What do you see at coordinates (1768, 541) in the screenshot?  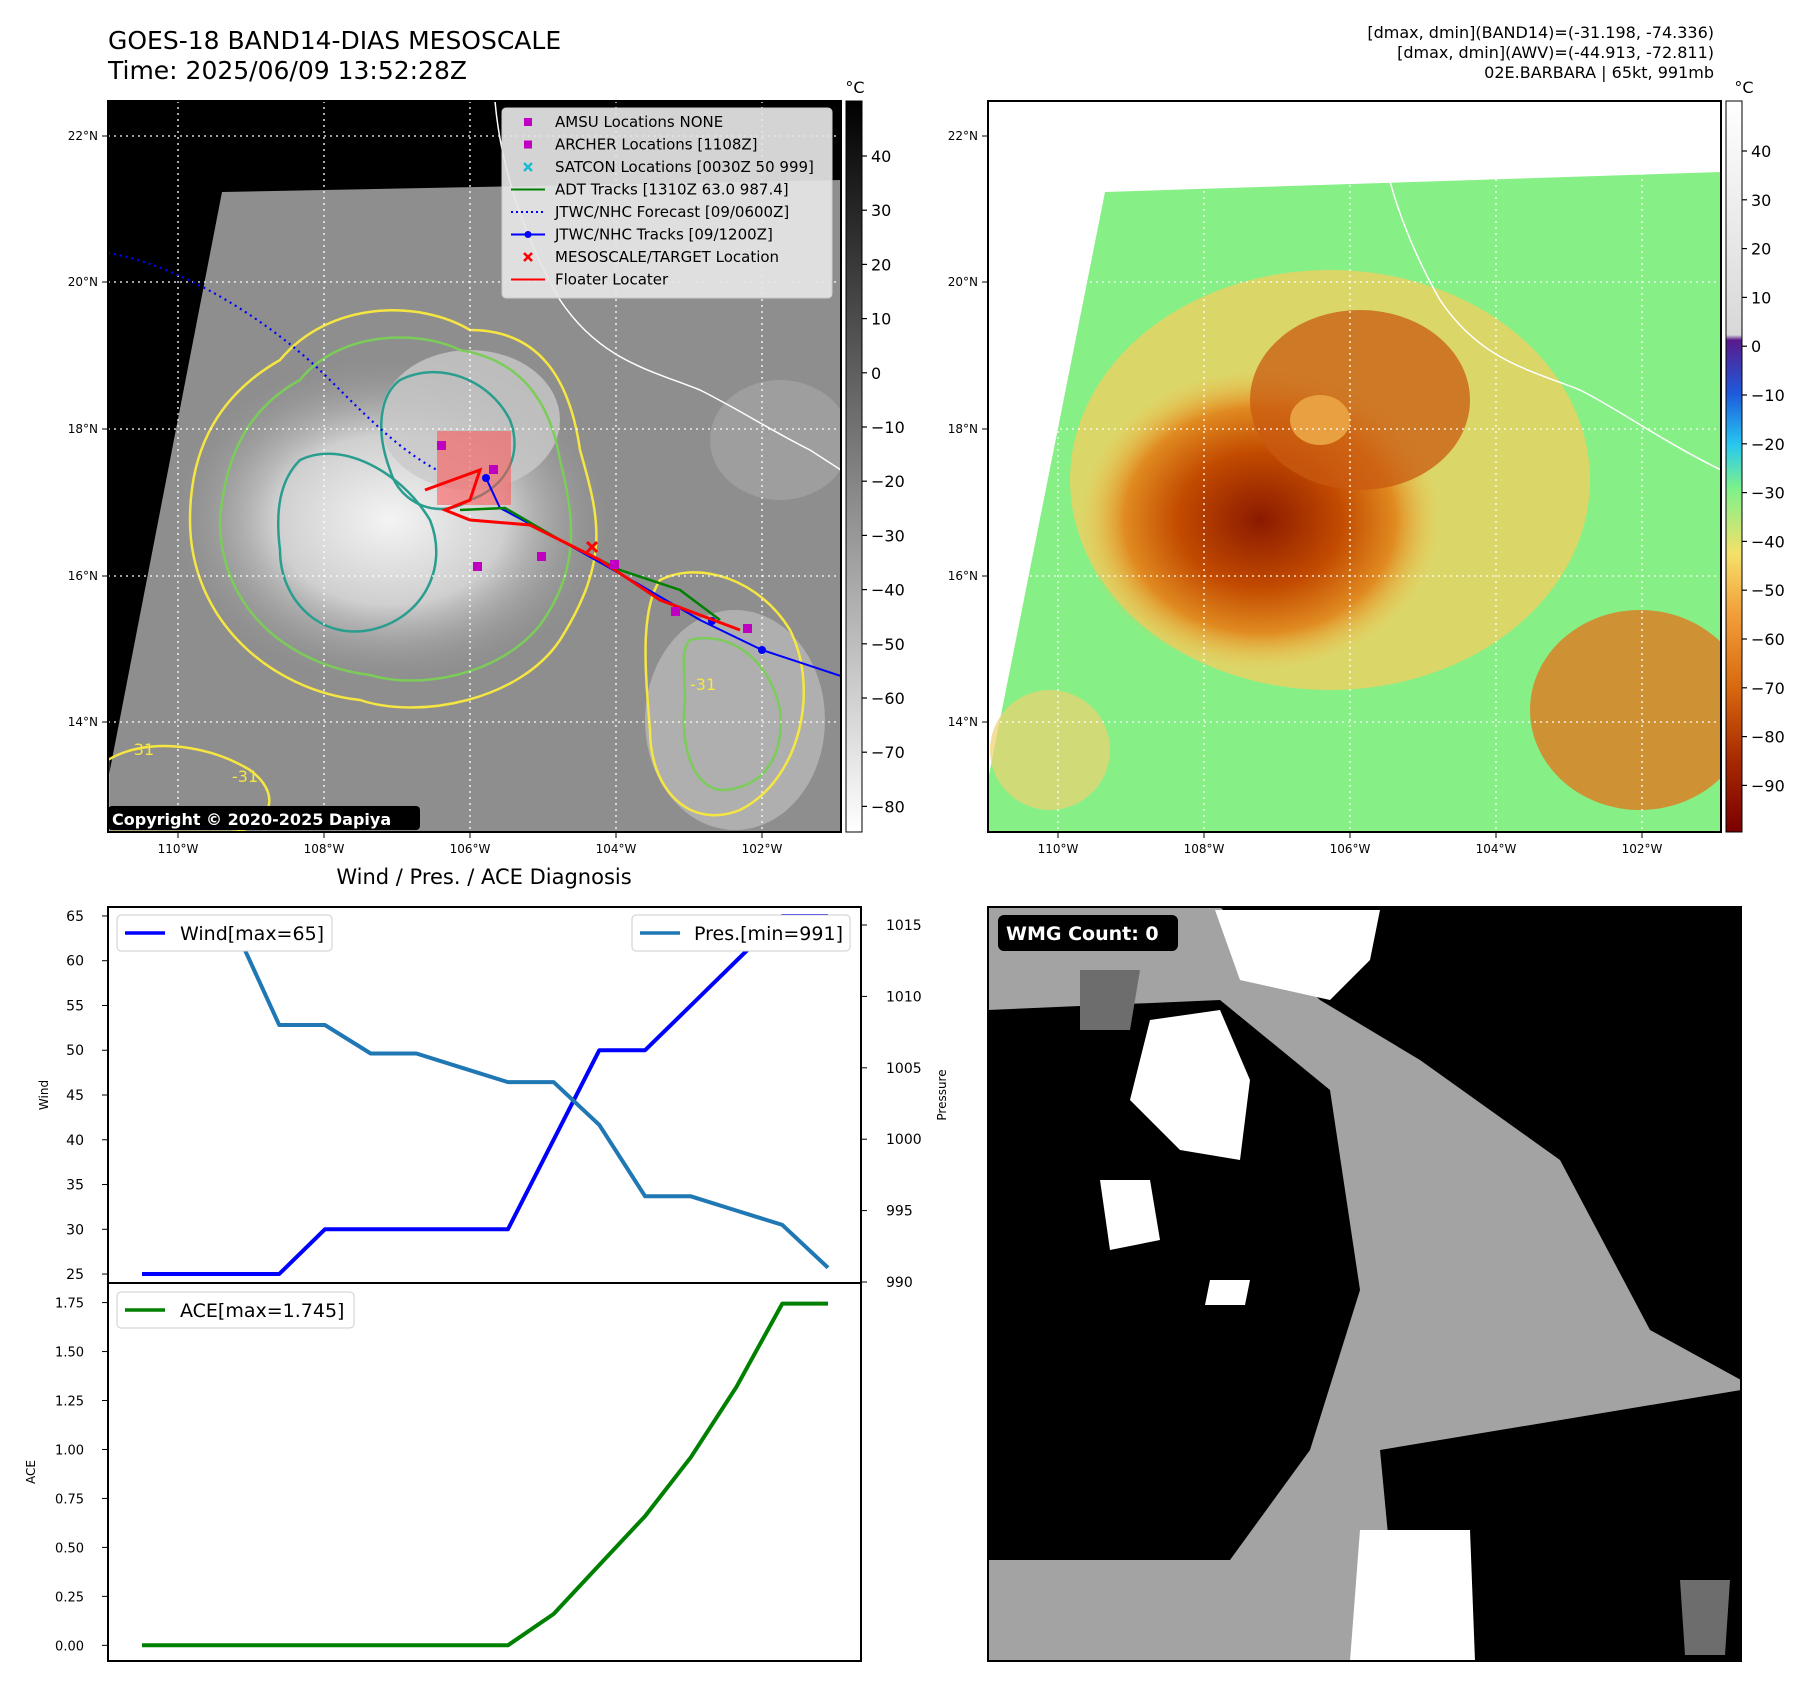 I see `color-colorbar-ticklabel: −40` at bounding box center [1768, 541].